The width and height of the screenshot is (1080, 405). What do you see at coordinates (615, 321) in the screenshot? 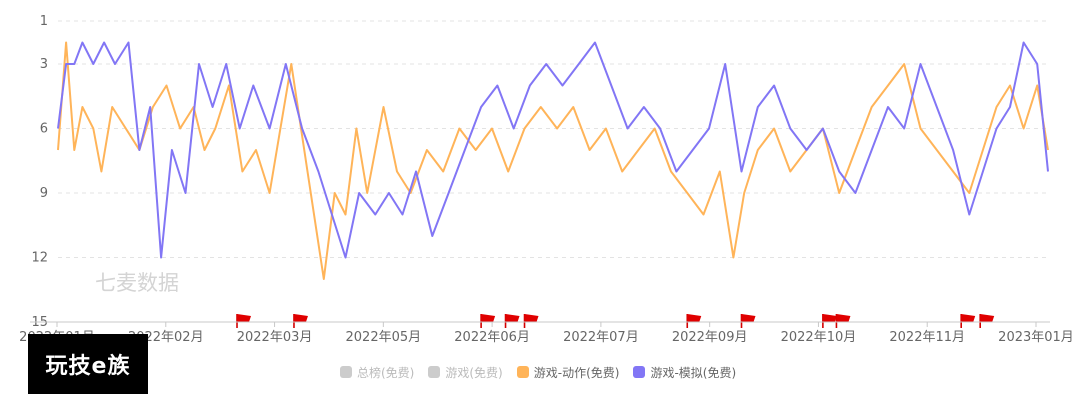
I see `event-markers` at bounding box center [615, 321].